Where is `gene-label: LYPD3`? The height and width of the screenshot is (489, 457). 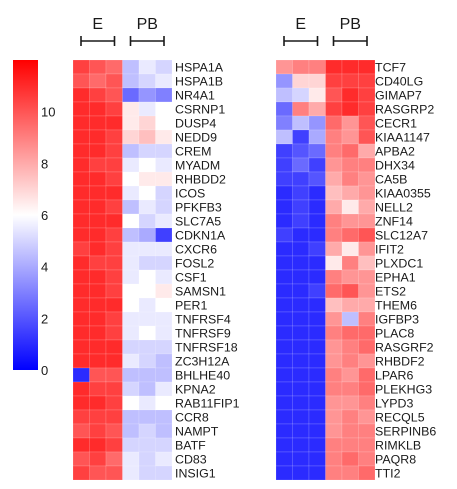
gene-label: LYPD3 is located at coordinates (394, 403).